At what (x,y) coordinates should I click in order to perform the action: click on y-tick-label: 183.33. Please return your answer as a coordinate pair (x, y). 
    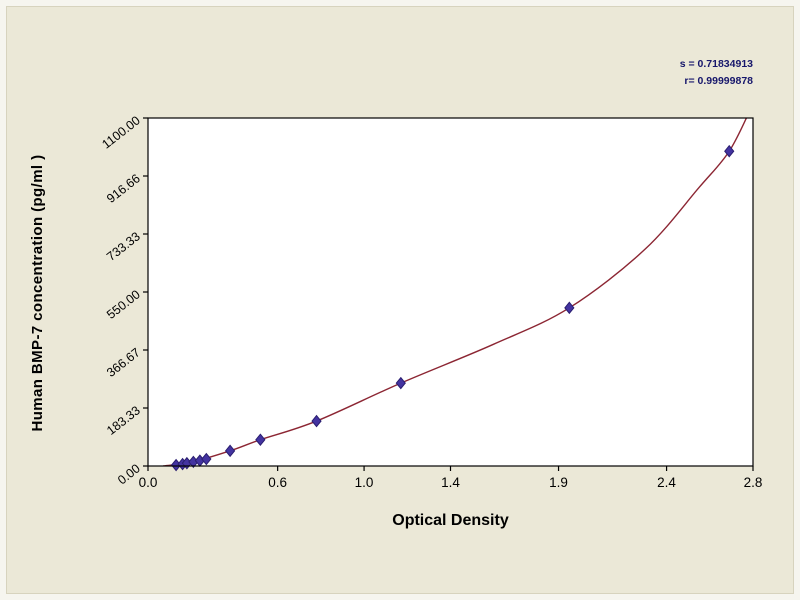
    Looking at the image, I should click on (123, 420).